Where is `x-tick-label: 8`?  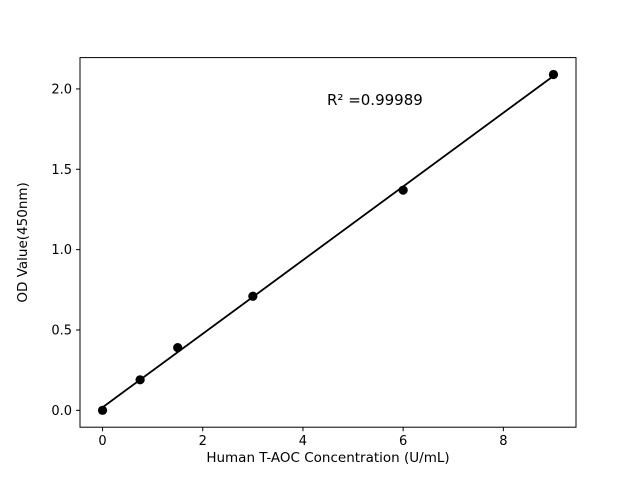 x-tick-label: 8 is located at coordinates (503, 441).